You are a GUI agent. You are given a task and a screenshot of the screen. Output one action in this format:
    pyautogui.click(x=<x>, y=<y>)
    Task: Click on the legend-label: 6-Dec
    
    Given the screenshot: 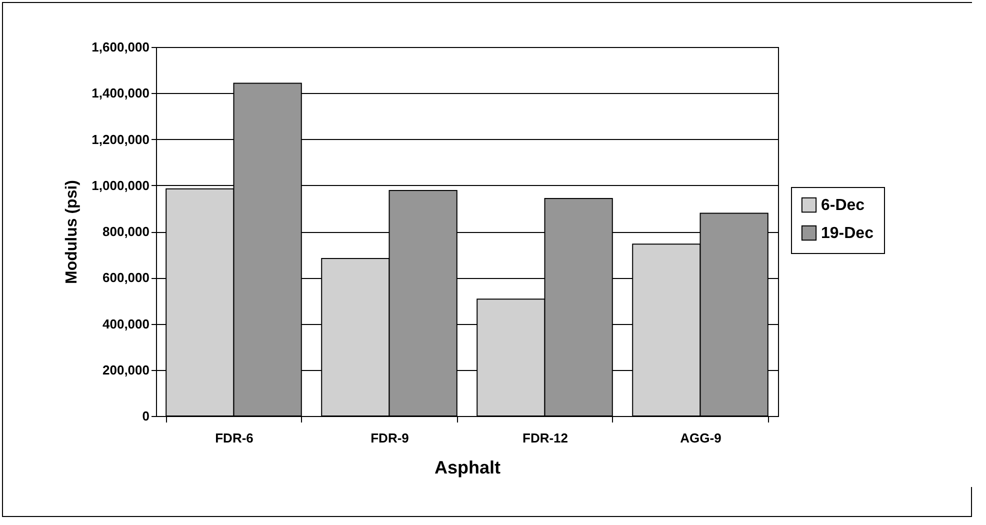 What is the action you would take?
    pyautogui.click(x=843, y=205)
    